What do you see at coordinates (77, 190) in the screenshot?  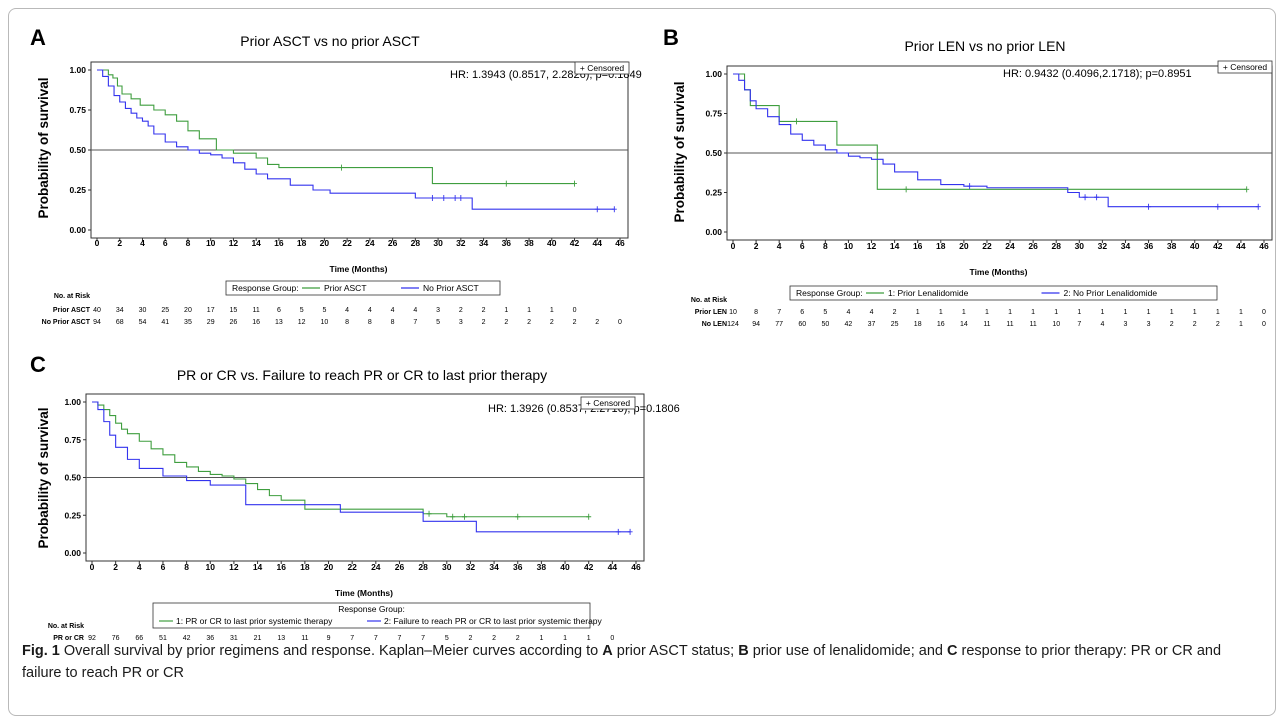 I see `y-tick-label: 0.25` at bounding box center [77, 190].